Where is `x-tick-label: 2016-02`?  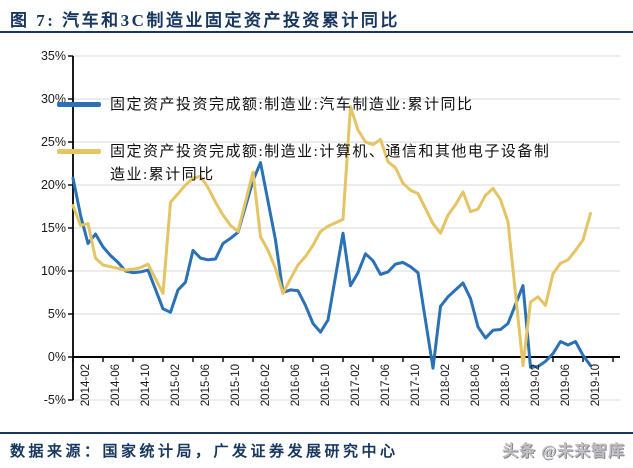
x-tick-label: 2016-02 is located at coordinates (266, 385).